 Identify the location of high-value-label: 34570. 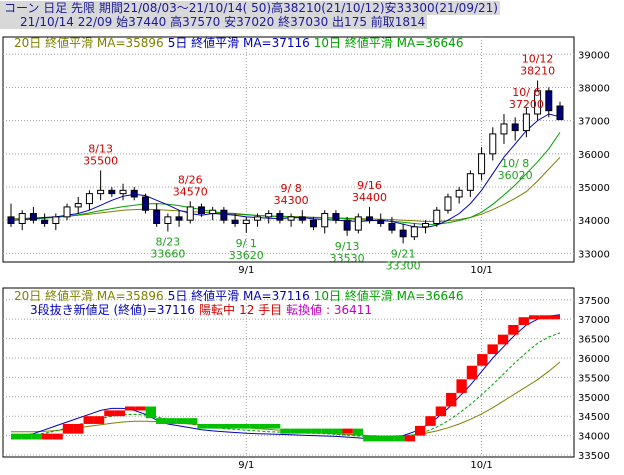
(190, 191).